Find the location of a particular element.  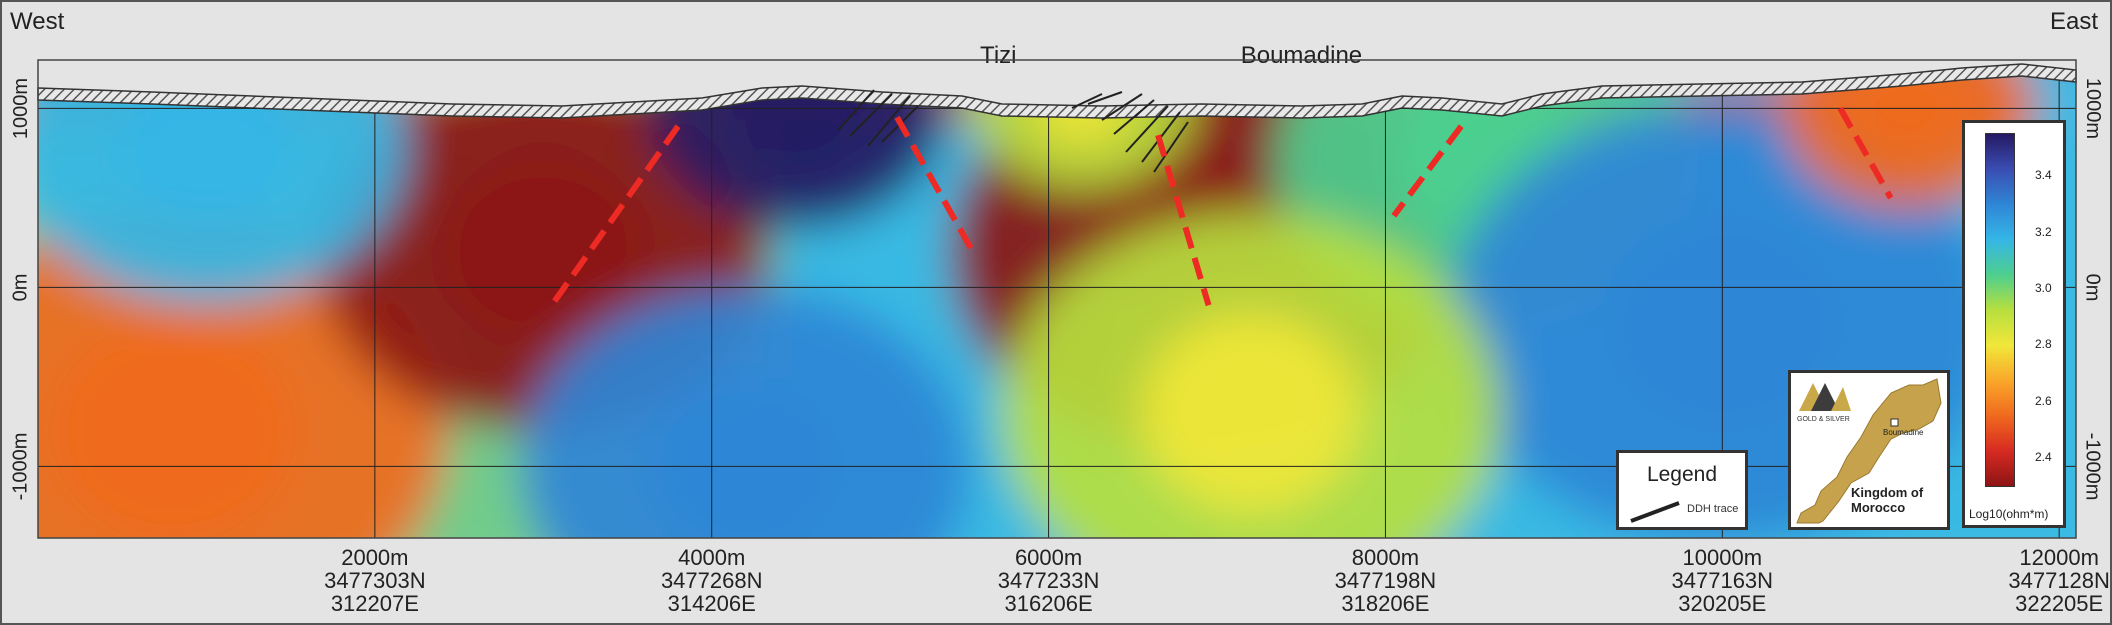

x-tick-label: 4000m 3477268N 314206E is located at coordinates (711, 580).